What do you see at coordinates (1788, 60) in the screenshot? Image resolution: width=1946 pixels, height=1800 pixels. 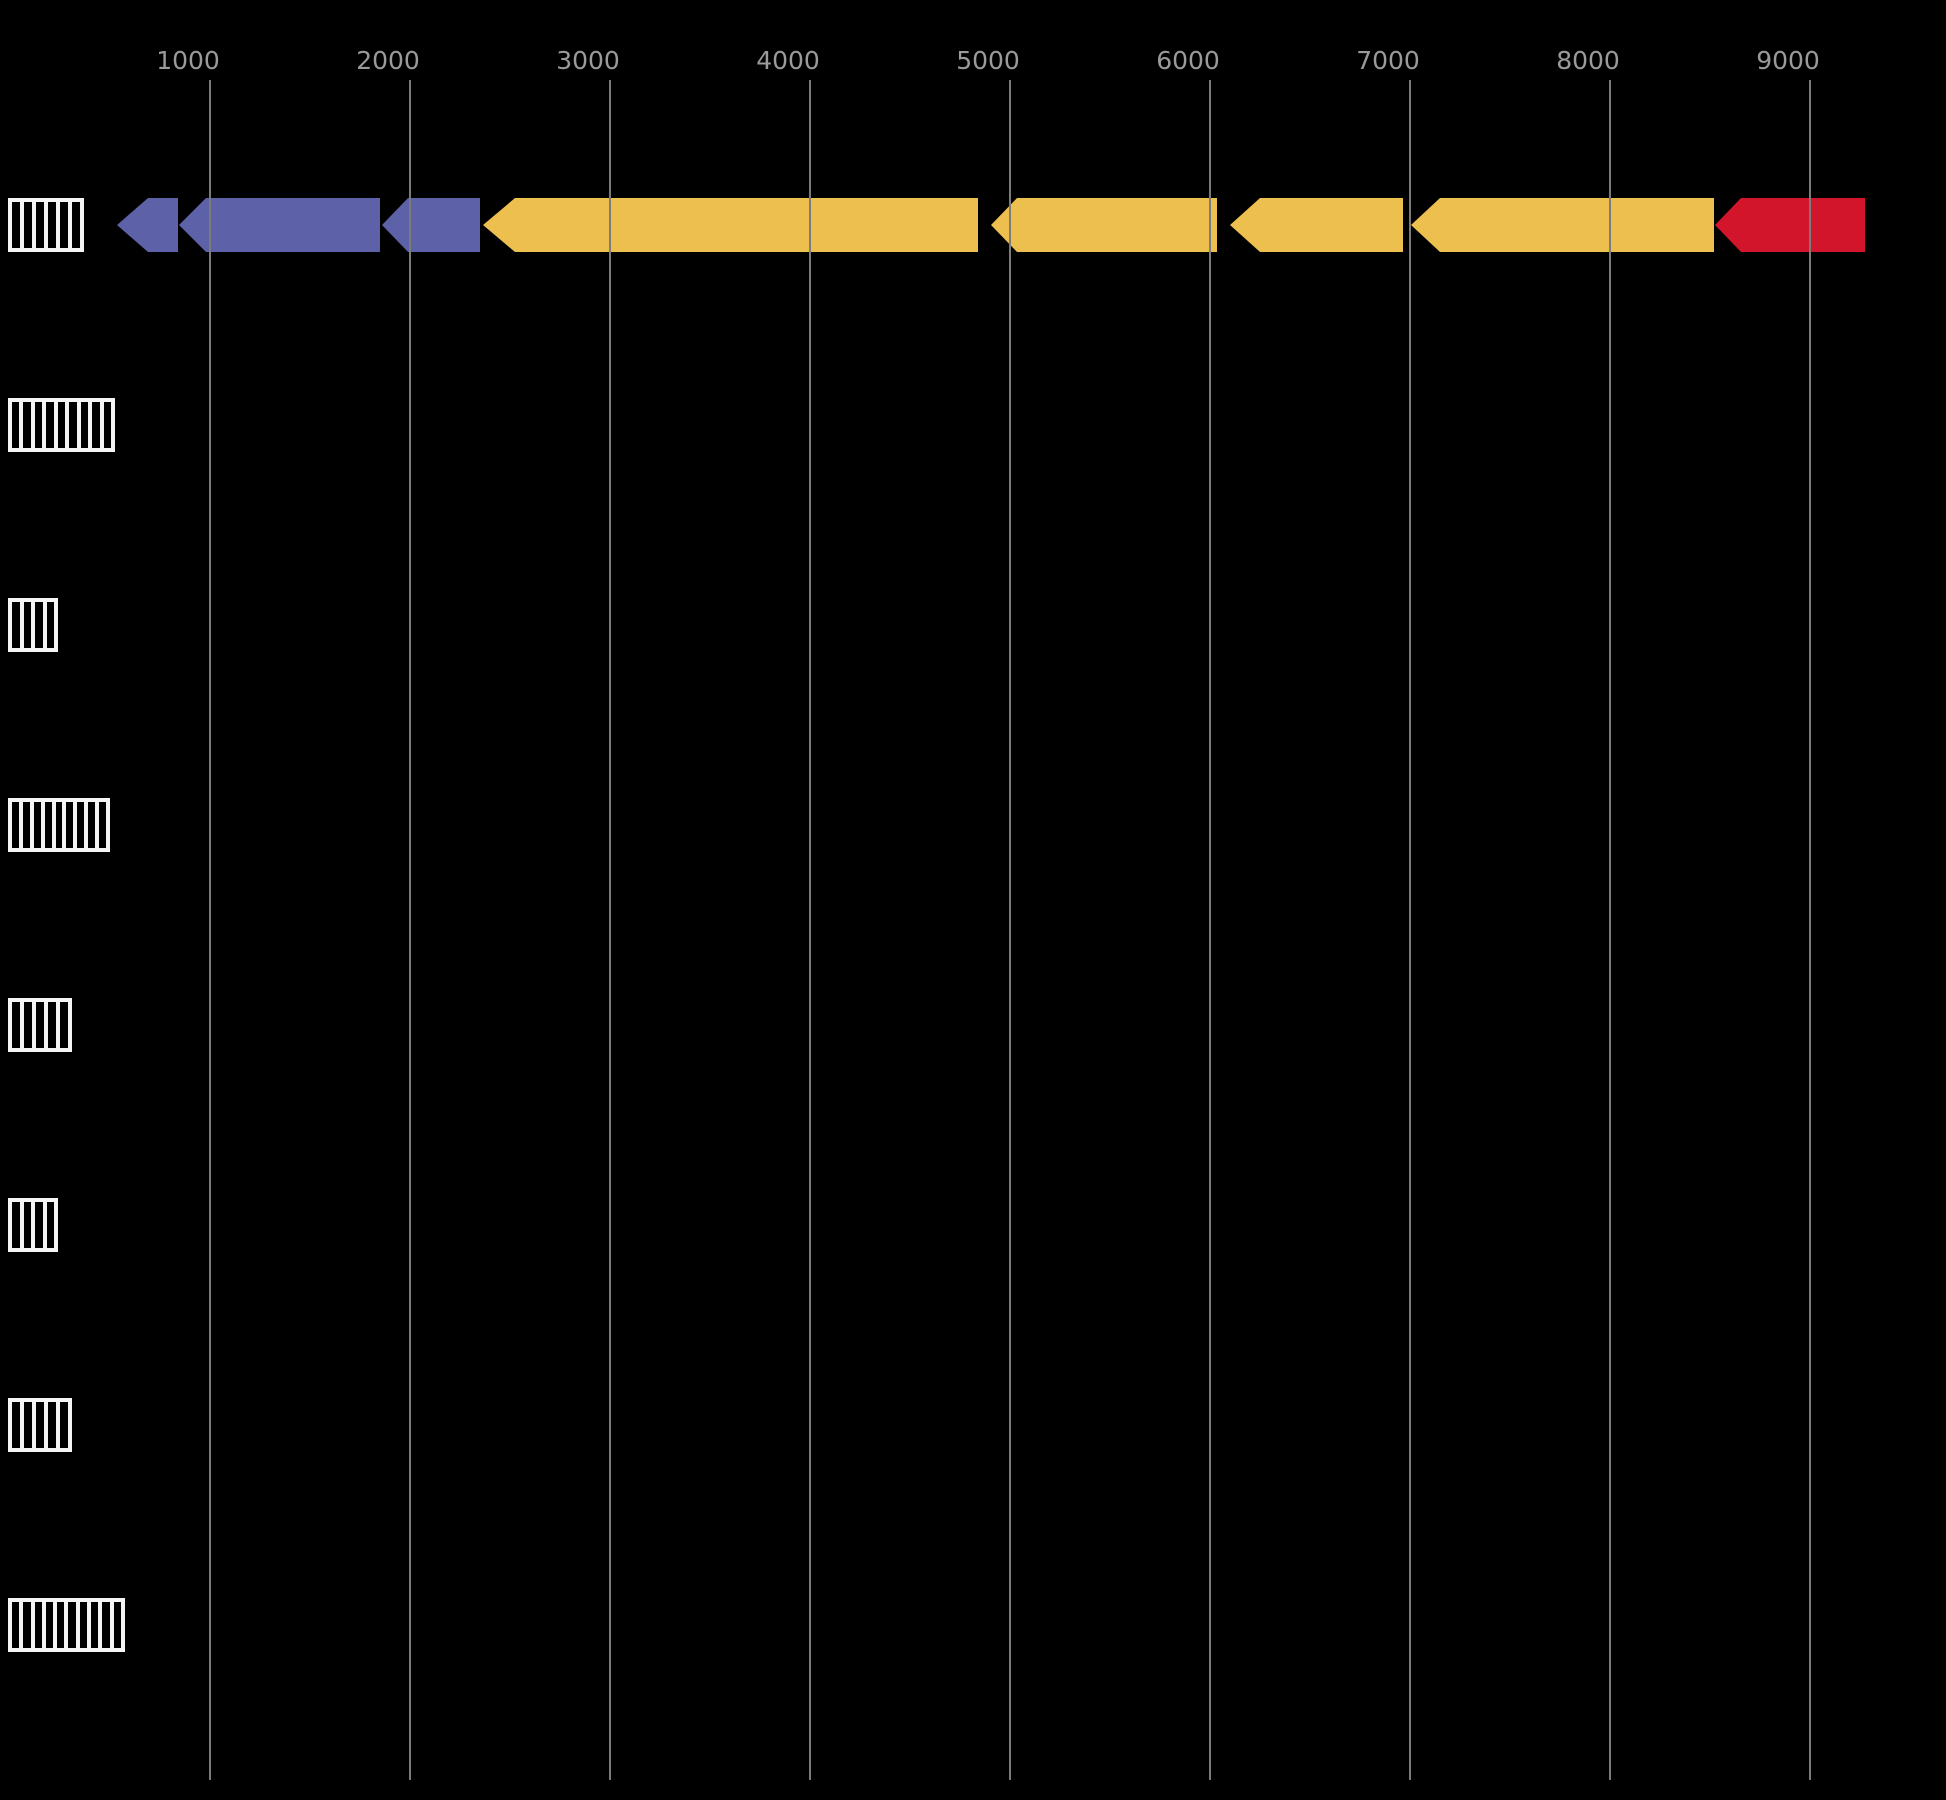 I see `x-tick-label: 9000` at bounding box center [1788, 60].